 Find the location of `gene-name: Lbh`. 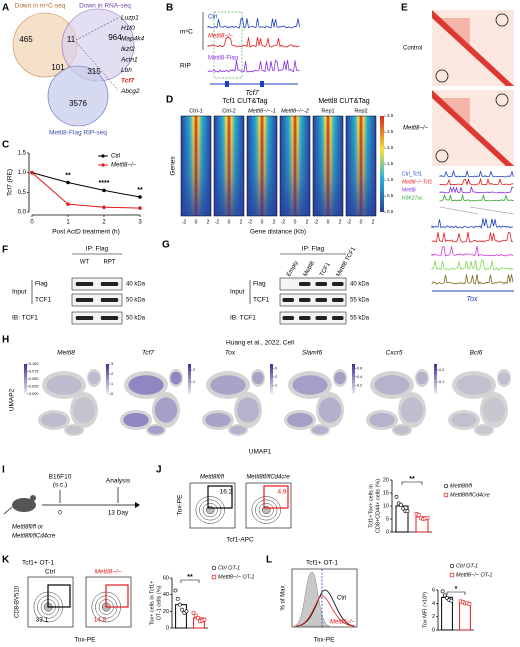

gene-name: Lbh is located at coordinates (126, 70).